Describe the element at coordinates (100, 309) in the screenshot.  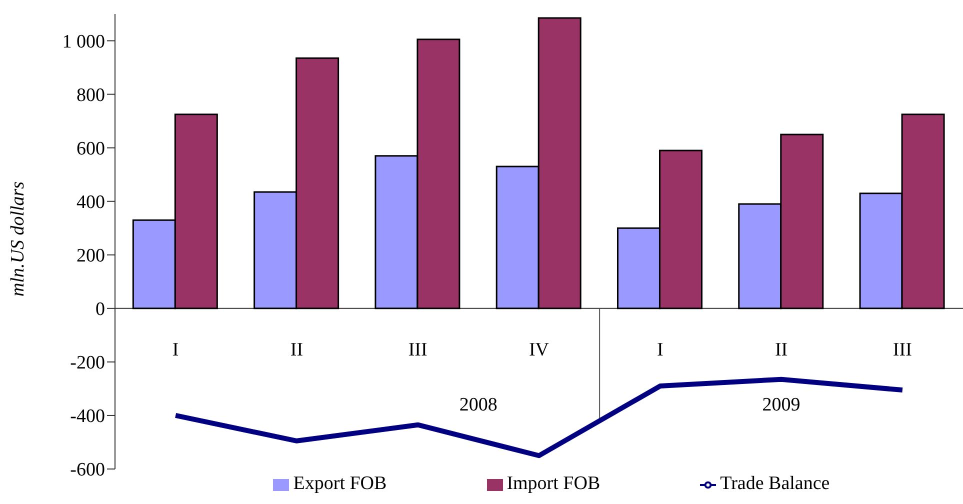
I see `y-tick-label: 0` at that location.